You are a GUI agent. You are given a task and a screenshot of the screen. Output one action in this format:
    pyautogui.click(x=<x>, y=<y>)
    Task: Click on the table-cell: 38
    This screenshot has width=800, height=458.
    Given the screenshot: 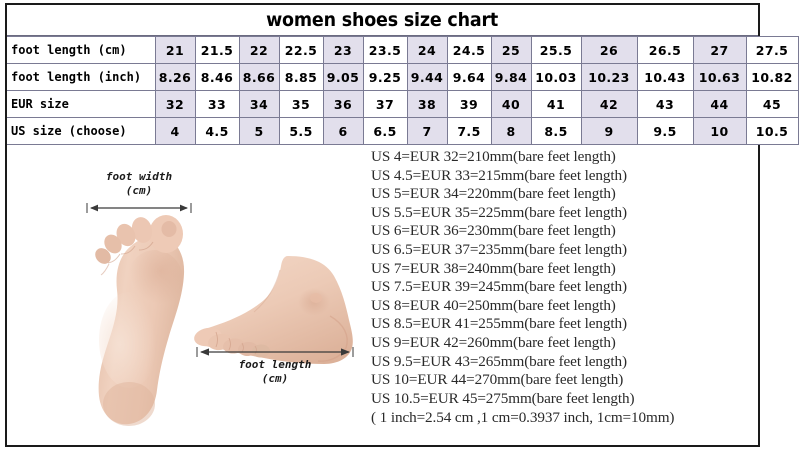 What is the action you would take?
    pyautogui.click(x=427, y=104)
    